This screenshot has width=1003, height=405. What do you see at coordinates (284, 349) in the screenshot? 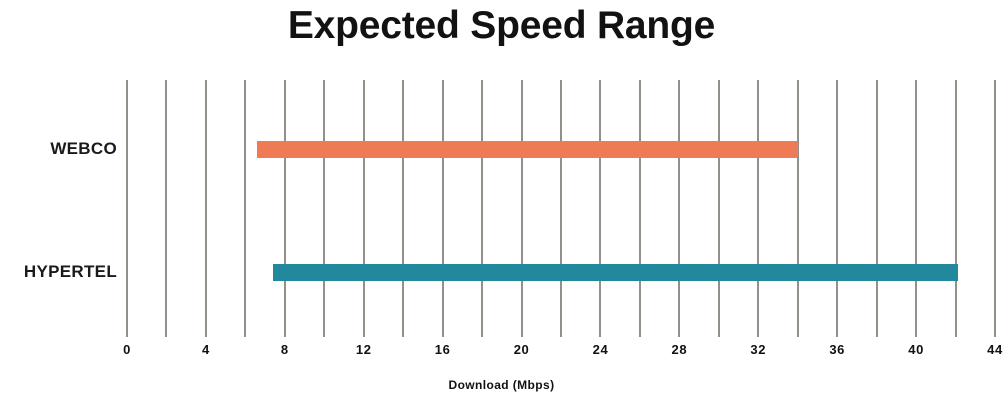
I see `x-tick-label: 8` at bounding box center [284, 349].